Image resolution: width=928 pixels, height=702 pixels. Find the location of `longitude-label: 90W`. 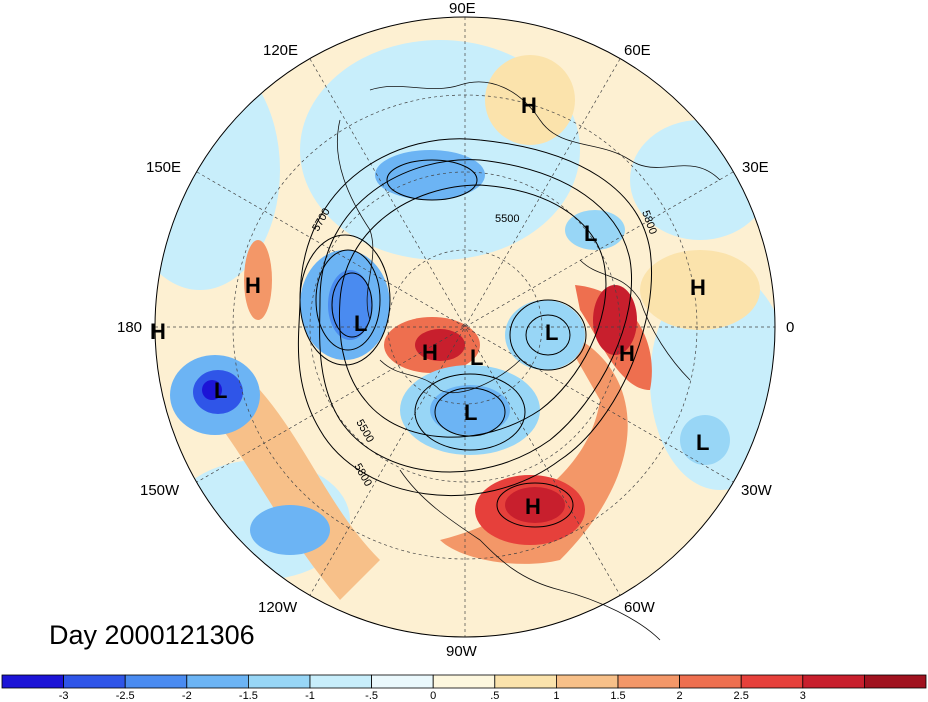

longitude-label: 90W is located at coordinates (461, 651).